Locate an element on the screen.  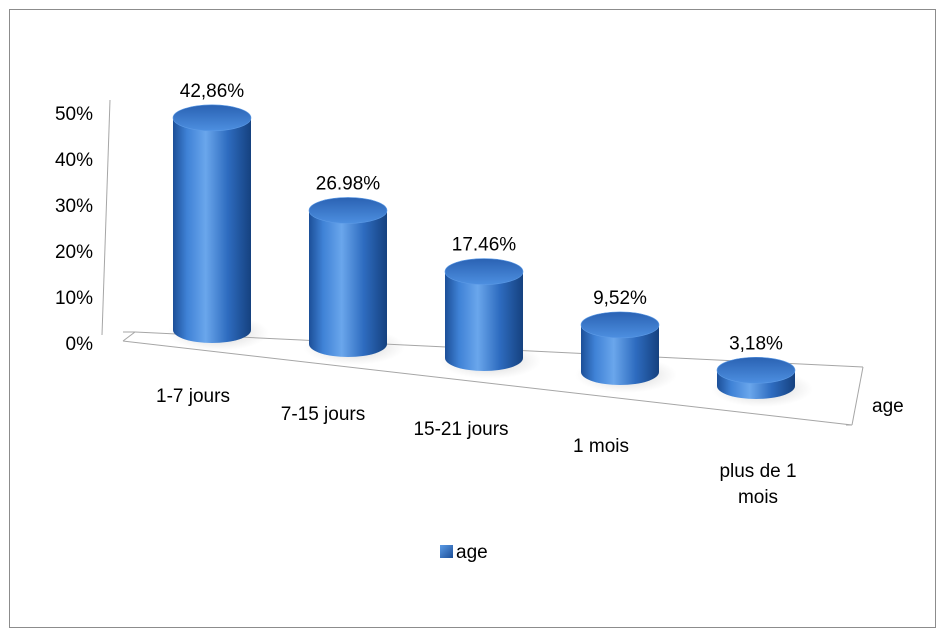
y-tick-label: 20% is located at coordinates (74, 252).